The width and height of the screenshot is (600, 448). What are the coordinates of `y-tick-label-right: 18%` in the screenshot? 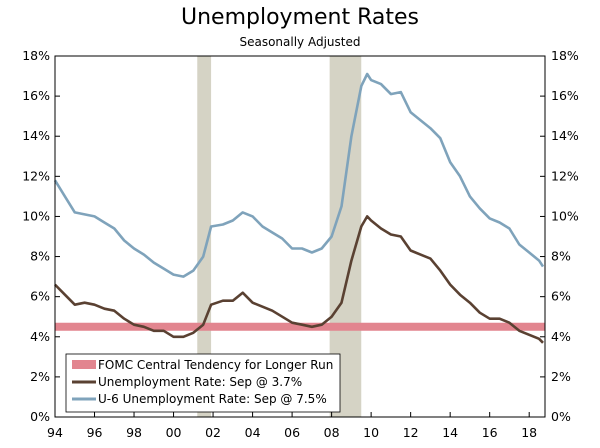 It's located at (565, 55).